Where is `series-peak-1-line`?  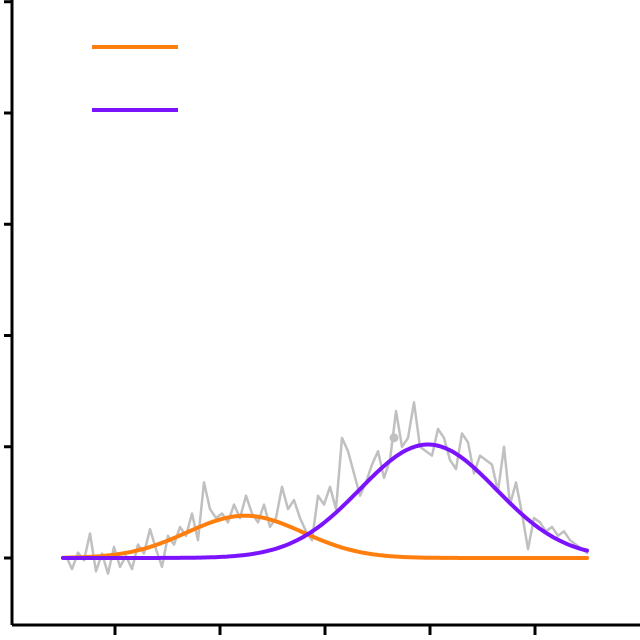
series-peak-1-line is located at coordinates (325, 536).